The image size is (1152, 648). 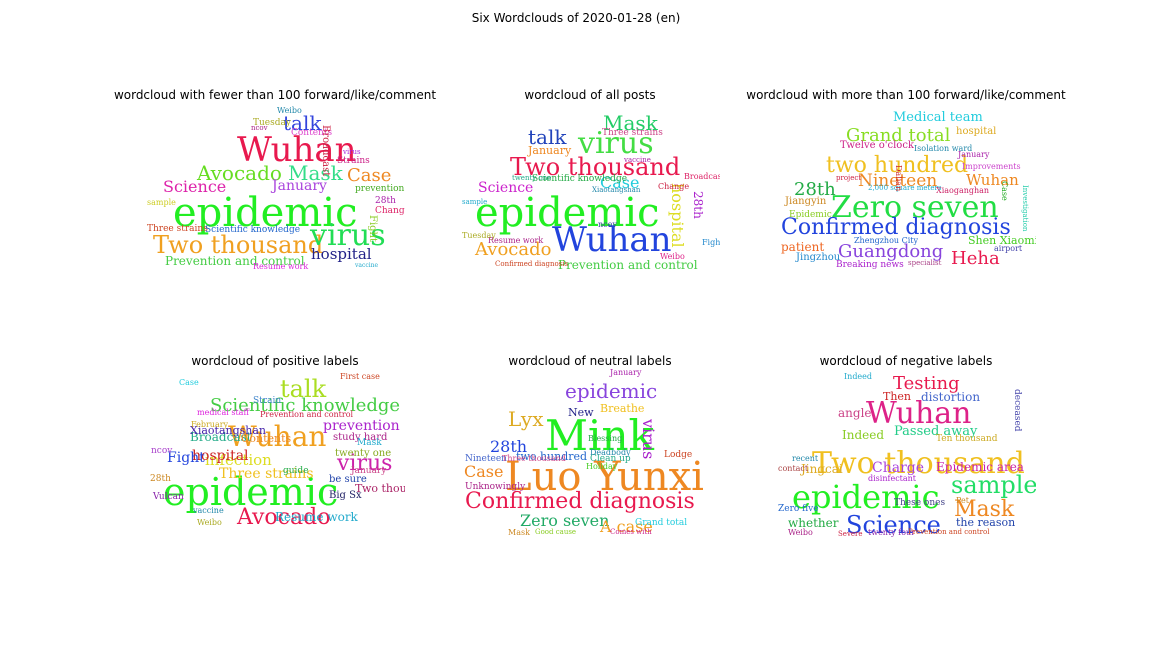 I want to click on wordcloud-word: Change, so click(x=390, y=211).